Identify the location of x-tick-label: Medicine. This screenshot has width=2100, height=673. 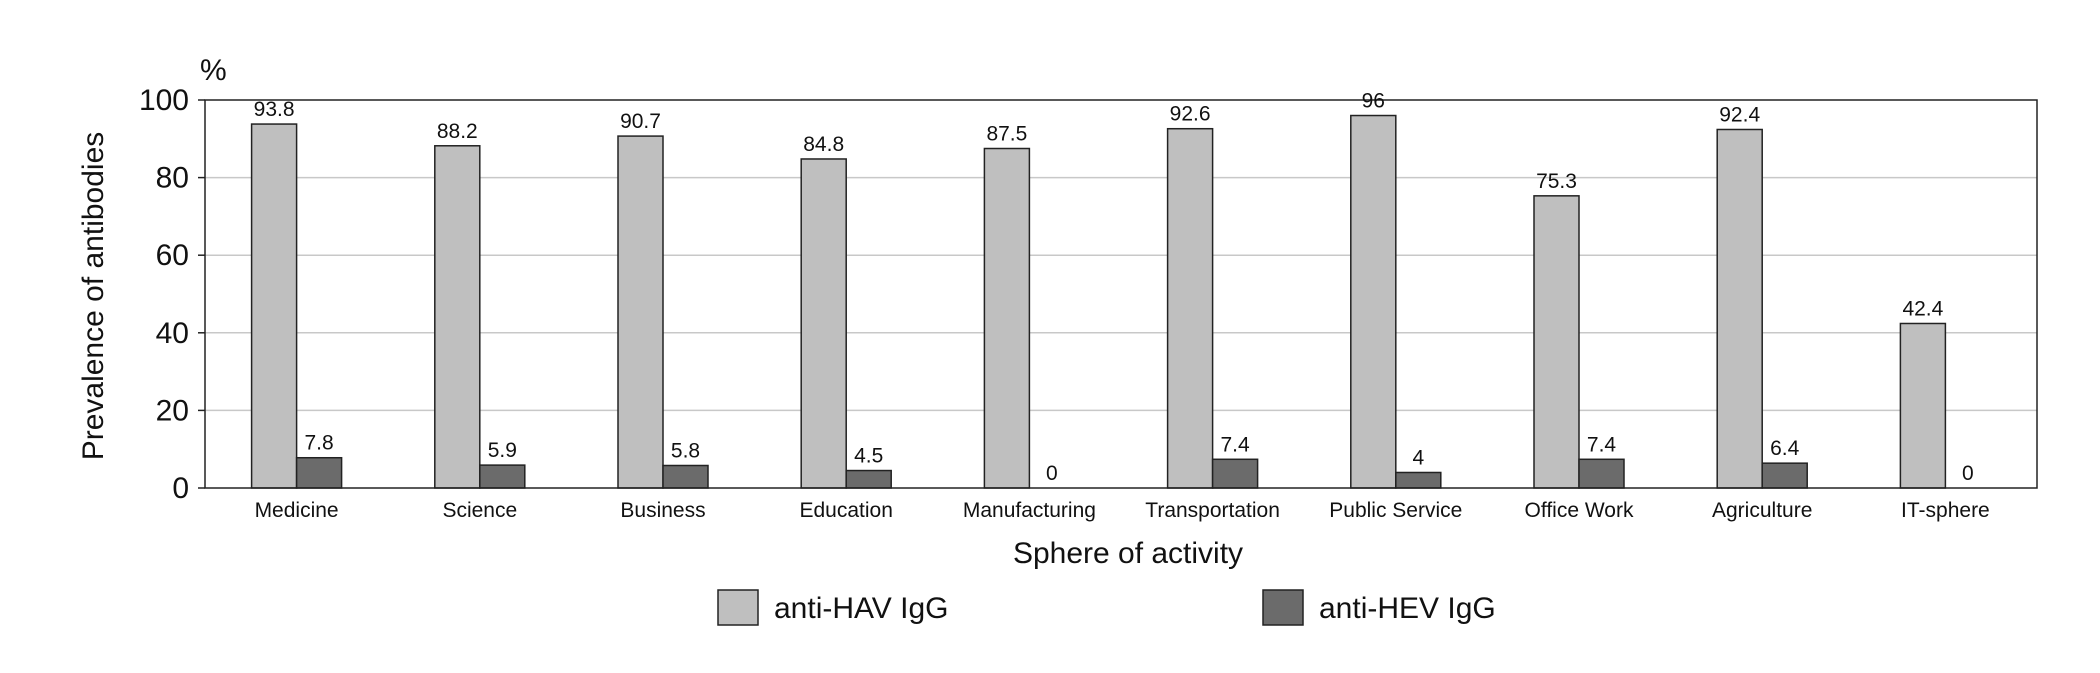
(297, 510).